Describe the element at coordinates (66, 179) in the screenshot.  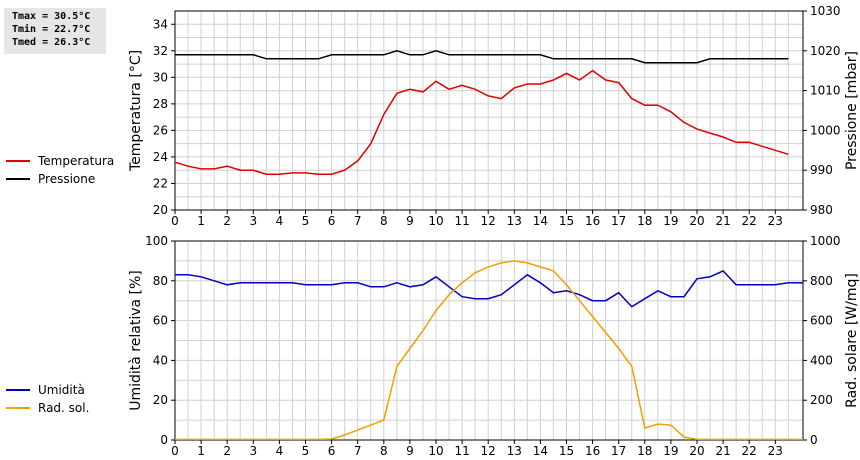
I see `legend-label: Pressione` at that location.